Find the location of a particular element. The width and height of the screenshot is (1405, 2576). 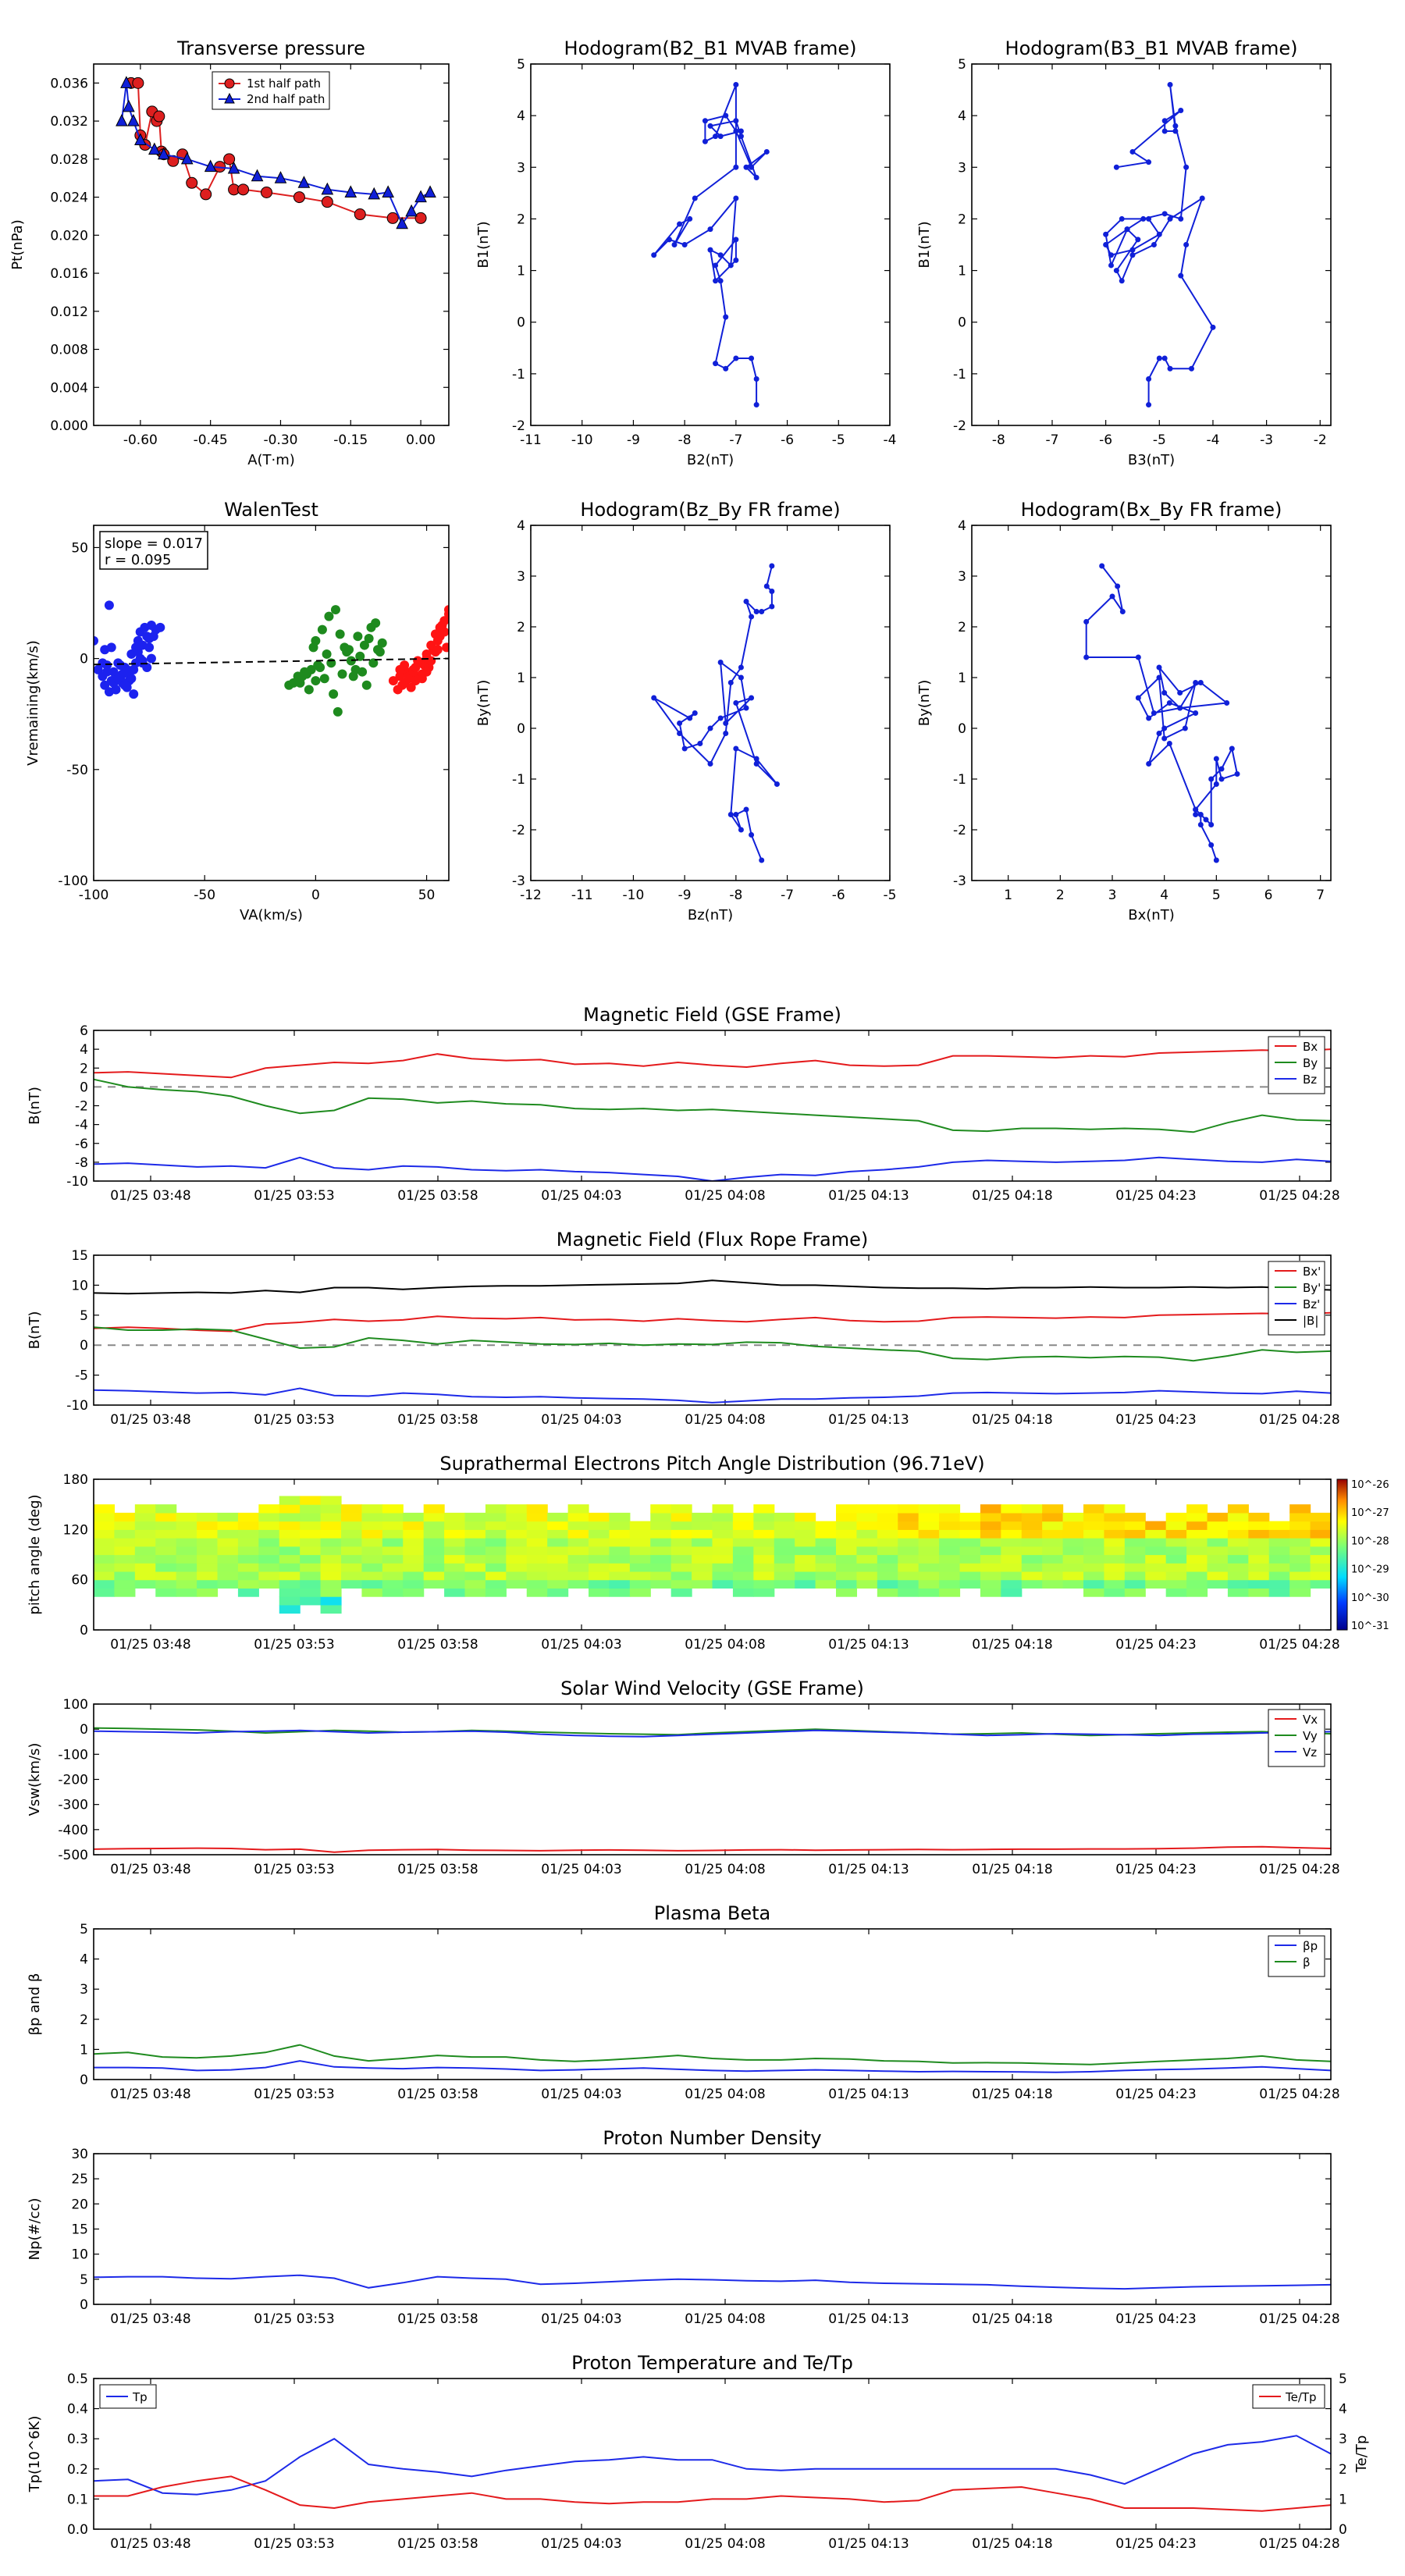

y-tick-label: 0.2 is located at coordinates (77, 2470).